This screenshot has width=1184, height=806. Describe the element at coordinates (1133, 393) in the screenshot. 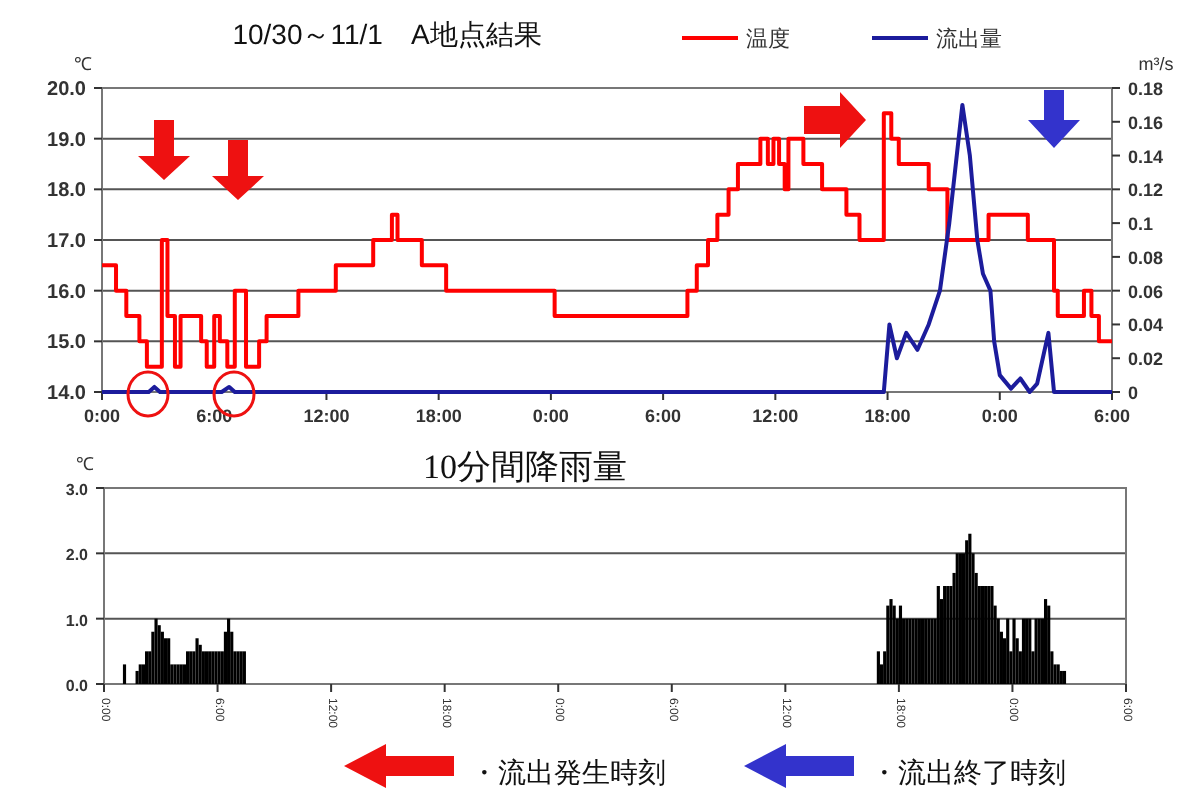

I see `y2-tick-label: 0` at that location.